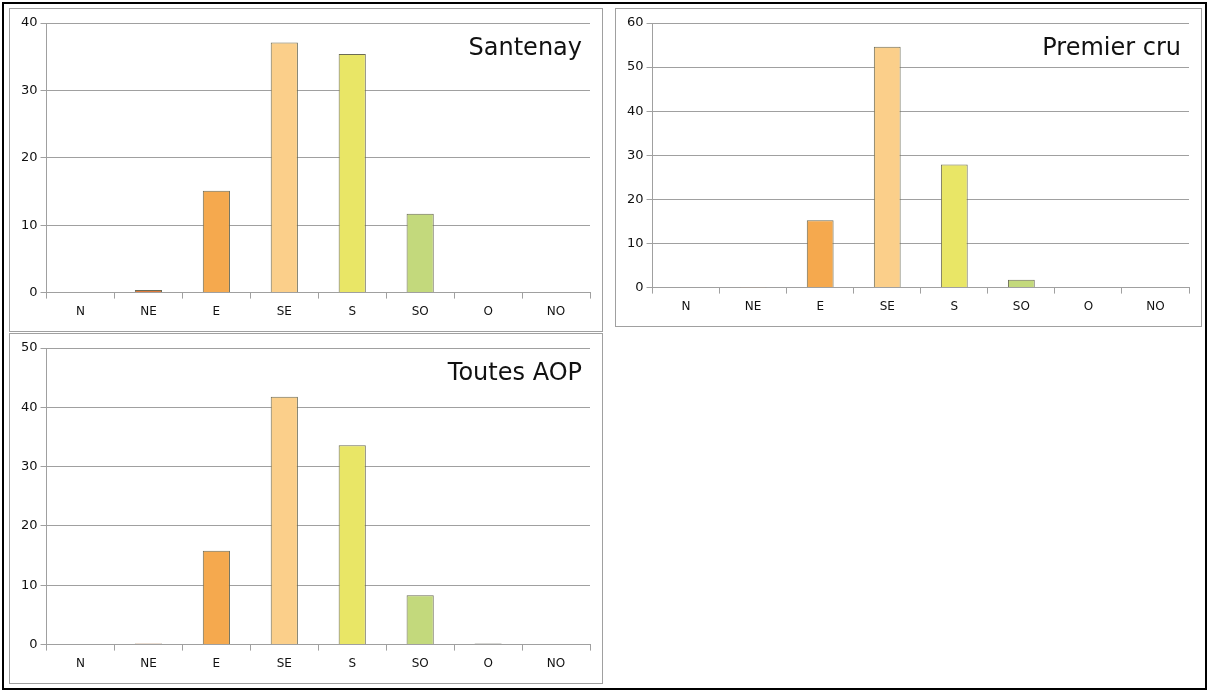 The height and width of the screenshot is (691, 1208). I want to click on y-tick-label: 60, so click(635, 22).